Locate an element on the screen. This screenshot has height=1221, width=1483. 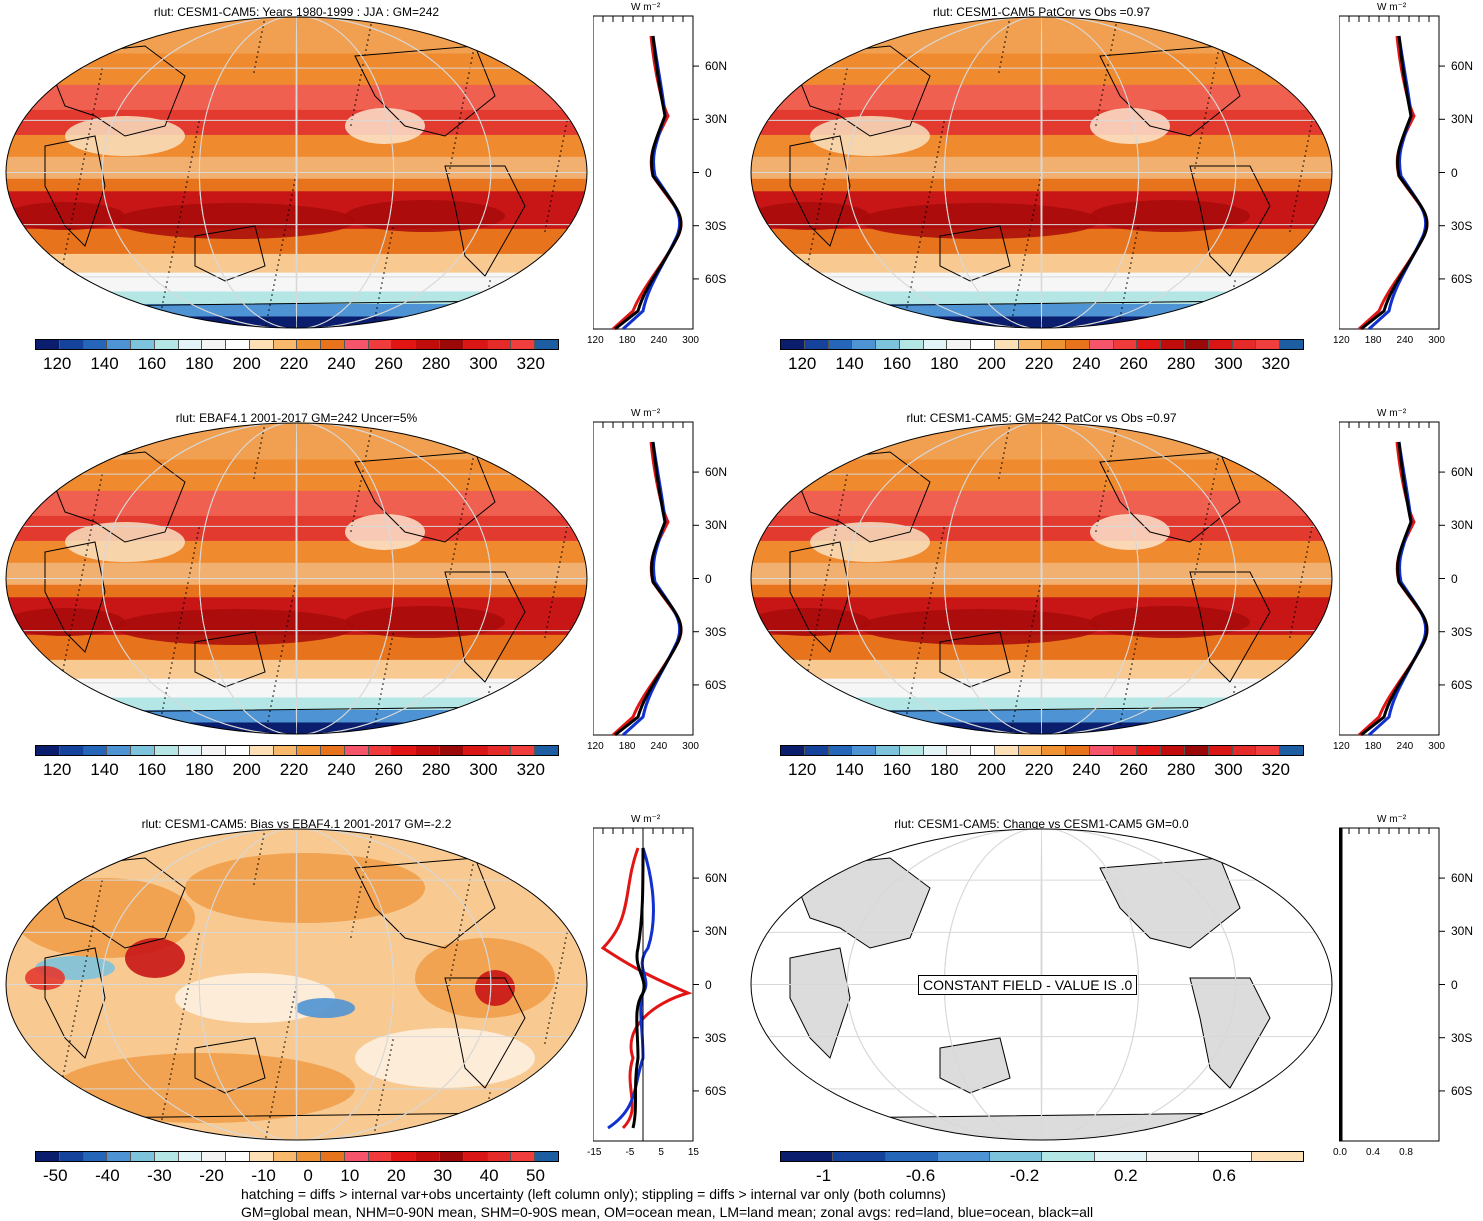
zonal-x-tick: 0.8 is located at coordinates (1406, 1152).